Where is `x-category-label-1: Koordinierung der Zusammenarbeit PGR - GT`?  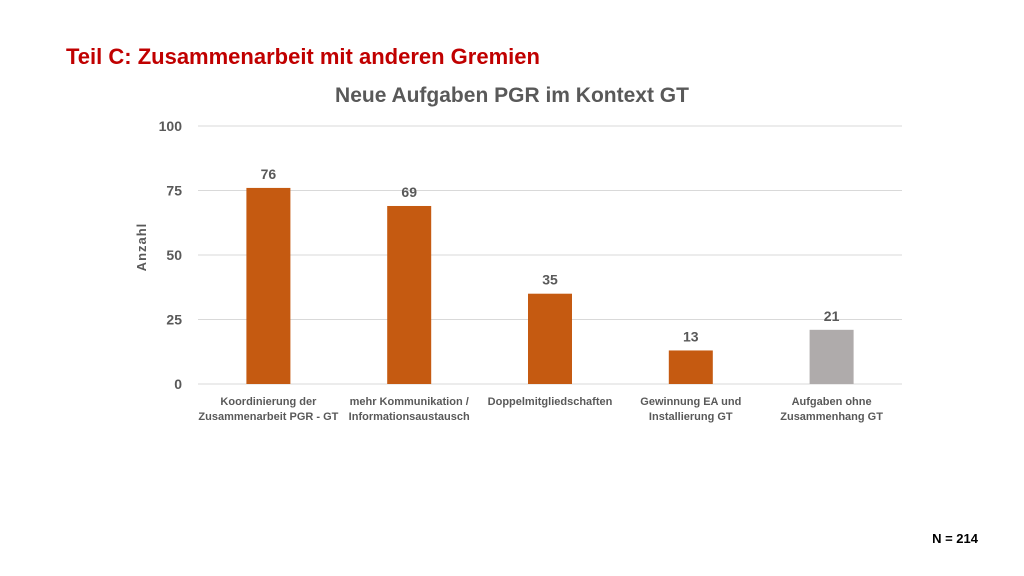
x-category-label-1: Koordinierung der Zusammenarbeit PGR - GT is located at coordinates (268, 409).